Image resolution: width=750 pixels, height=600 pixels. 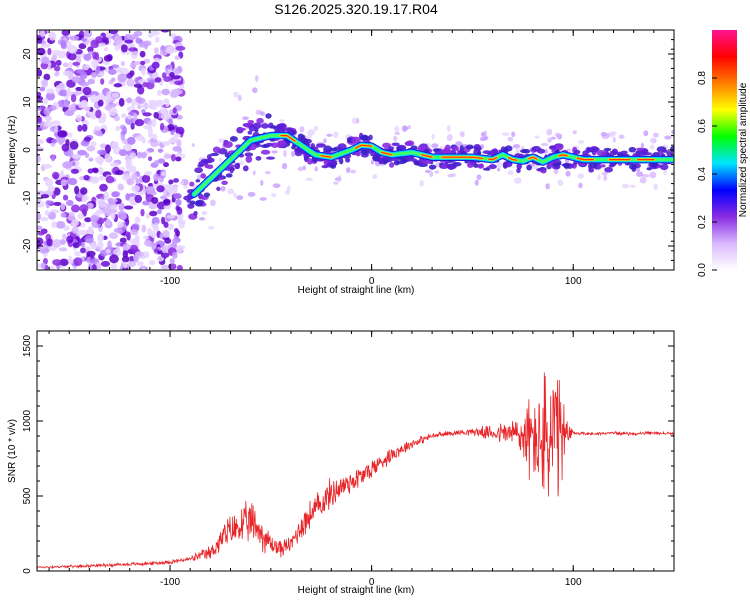 I want to click on spectrogram-y-tick-label-4: 20, so click(x=27, y=54).